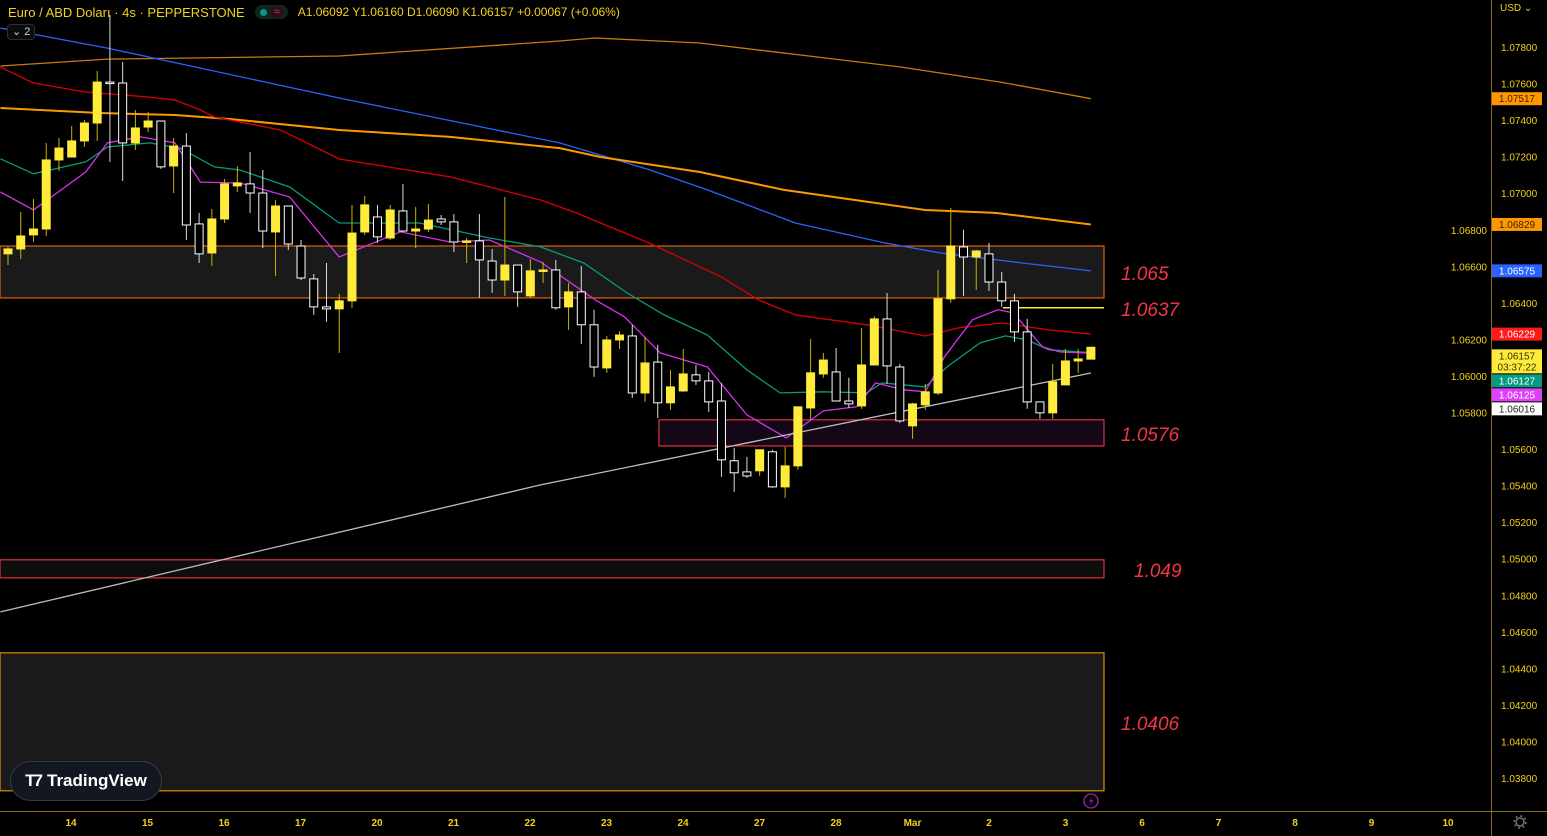  Describe the element at coordinates (1142, 823) in the screenshot. I see `date-tick-label: 6` at that location.